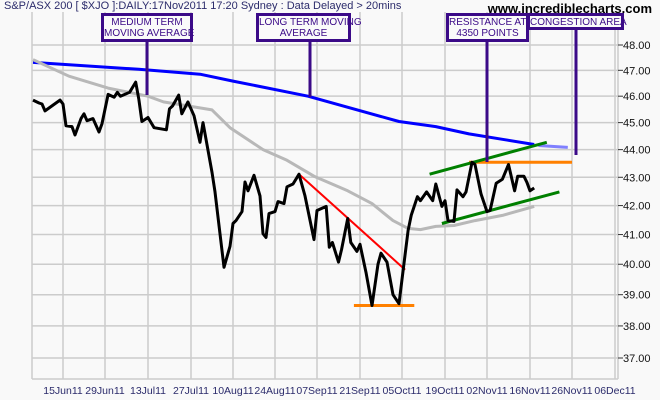 This screenshot has height=400, width=660. What do you see at coordinates (637, 151) in the screenshot?
I see `y-tick-label: 44.00` at bounding box center [637, 151].